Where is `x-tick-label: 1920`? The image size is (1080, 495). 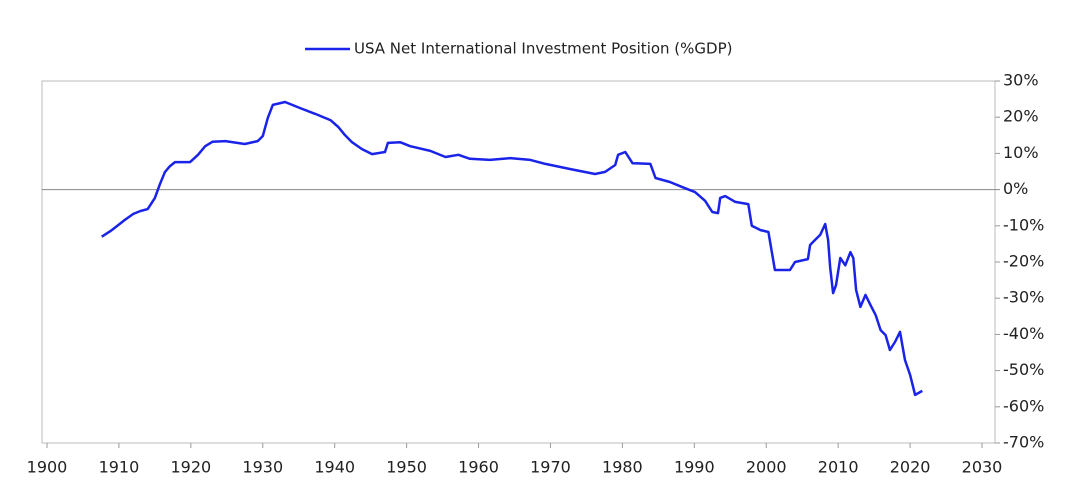
x-tick-label: 1920 is located at coordinates (190, 467).